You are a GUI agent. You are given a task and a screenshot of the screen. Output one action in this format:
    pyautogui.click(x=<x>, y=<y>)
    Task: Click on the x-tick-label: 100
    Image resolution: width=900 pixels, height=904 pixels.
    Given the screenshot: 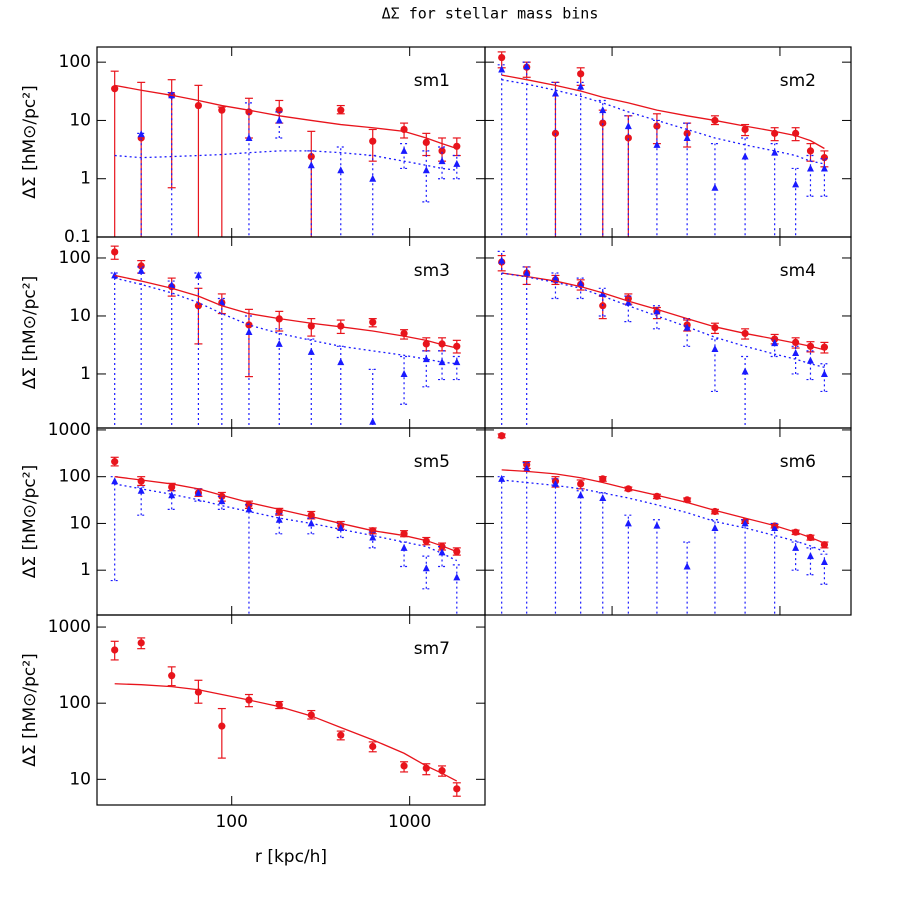 What is the action you would take?
    pyautogui.click(x=231, y=822)
    